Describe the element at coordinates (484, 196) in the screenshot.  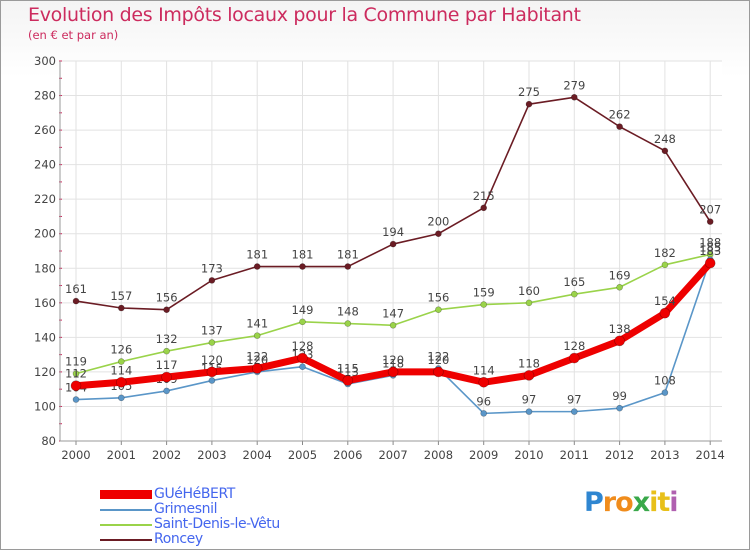
I see `data-label-roncey: 215` at that location.